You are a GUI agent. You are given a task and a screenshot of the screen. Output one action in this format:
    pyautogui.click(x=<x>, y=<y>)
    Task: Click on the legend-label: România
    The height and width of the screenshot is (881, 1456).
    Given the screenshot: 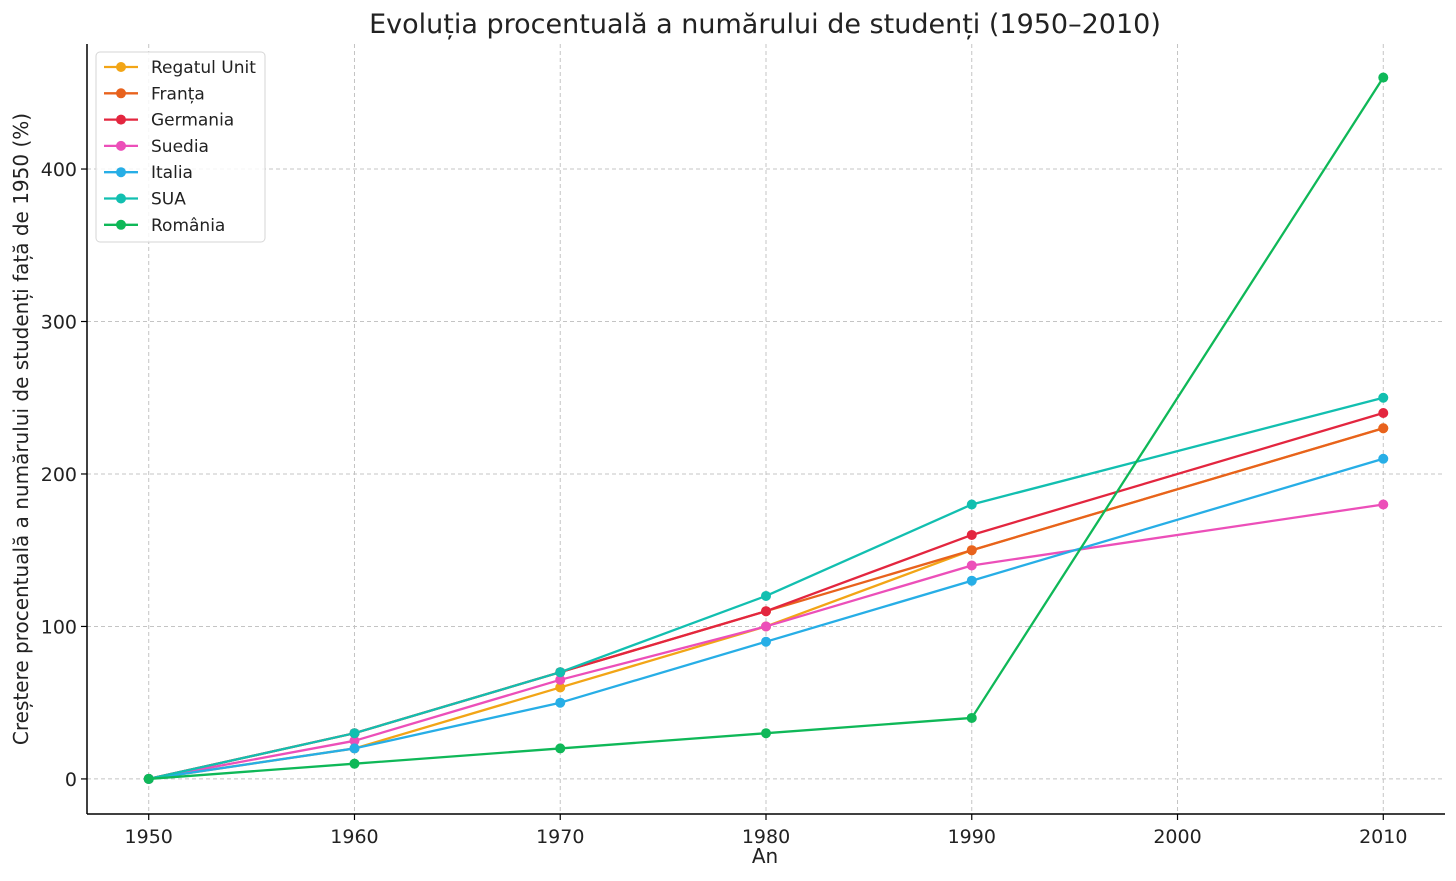 What is the action you would take?
    pyautogui.click(x=188, y=226)
    